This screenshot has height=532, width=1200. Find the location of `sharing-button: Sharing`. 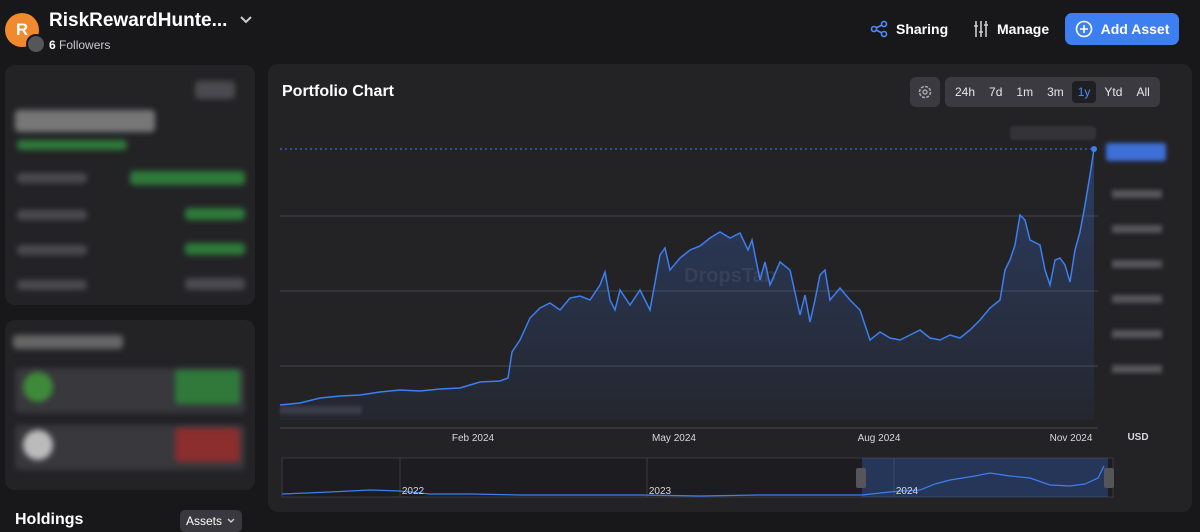

sharing-button: Sharing is located at coordinates (909, 29).